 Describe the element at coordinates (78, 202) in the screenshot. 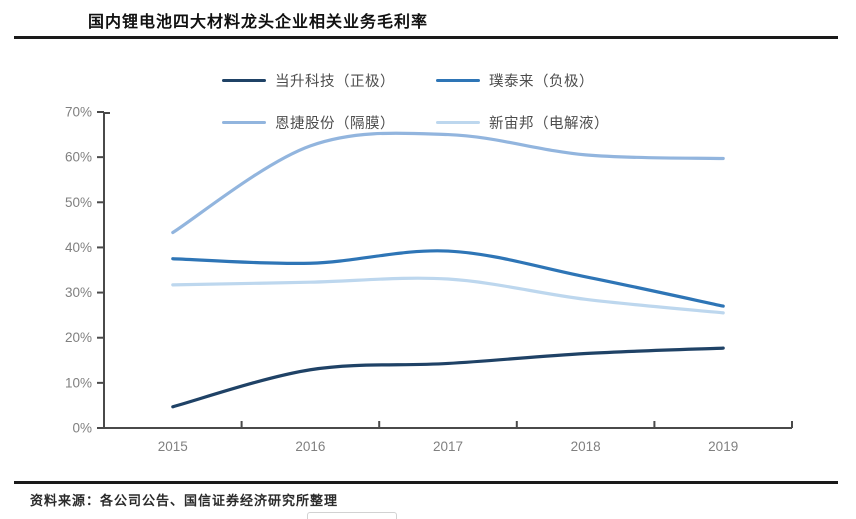

I see `y-tick-label: 50%` at that location.